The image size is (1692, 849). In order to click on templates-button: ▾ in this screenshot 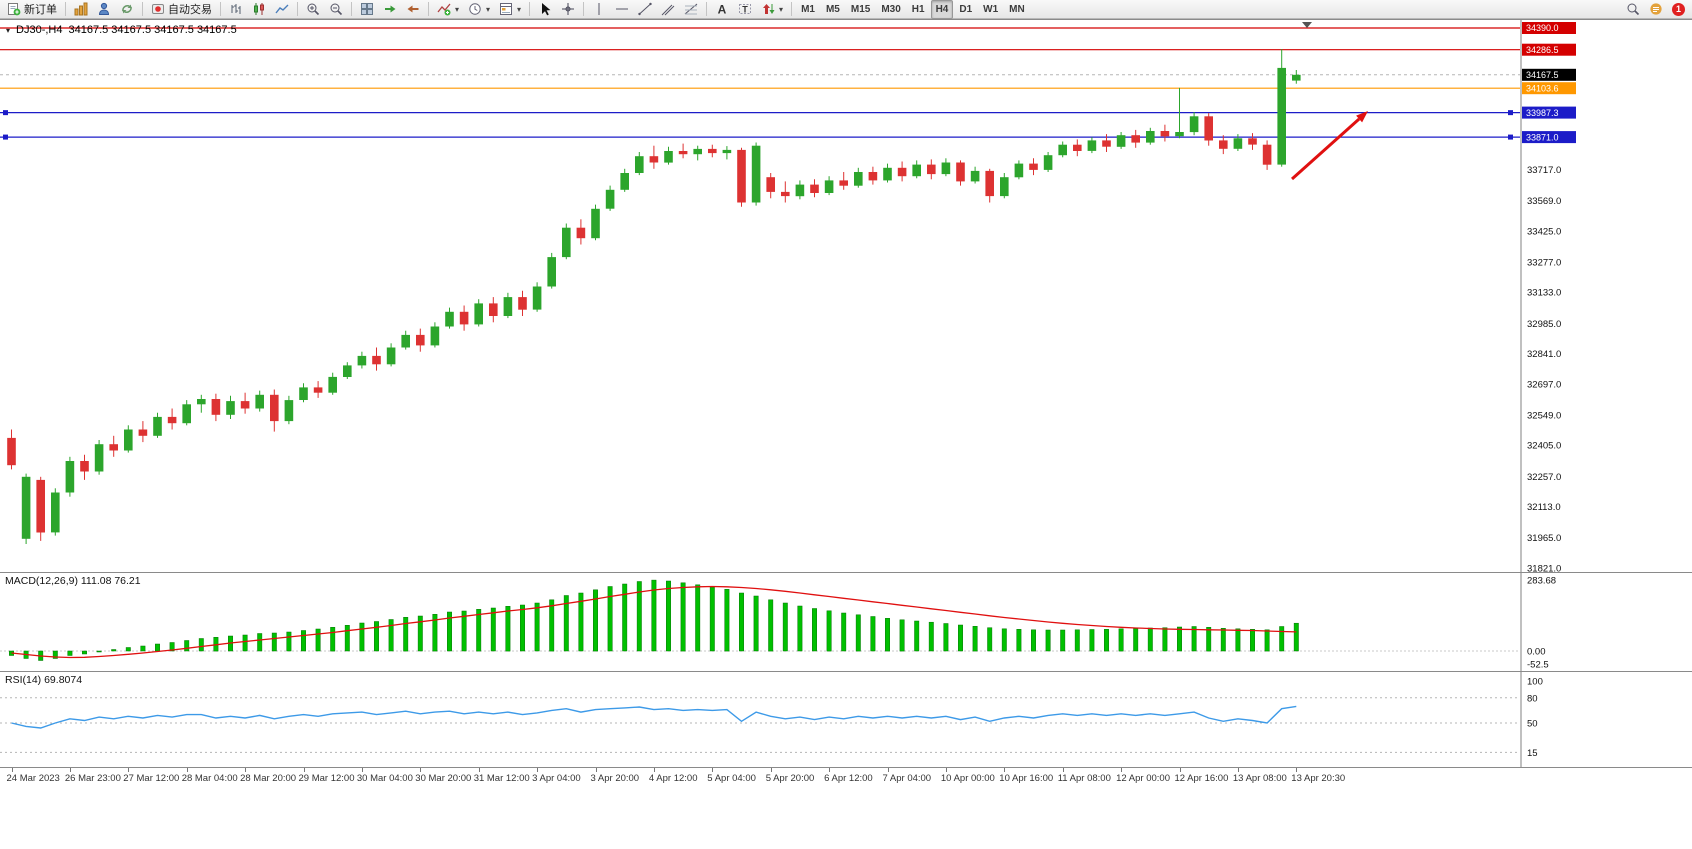, I will do `click(510, 9)`.